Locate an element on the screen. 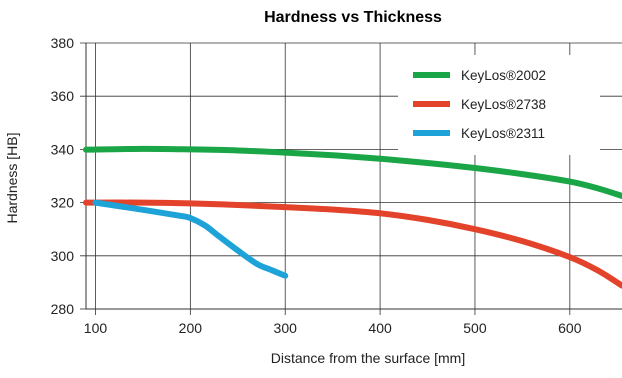 Image resolution: width=622 pixels, height=378 pixels. y-tick-label: 320 is located at coordinates (63, 203).